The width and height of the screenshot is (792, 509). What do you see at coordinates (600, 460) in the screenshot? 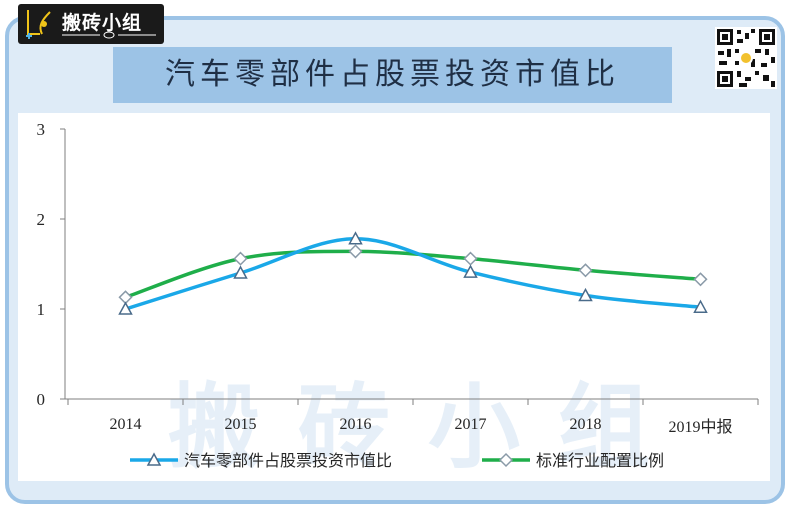
I see `legend-label-2: 标准行业配置比例` at bounding box center [600, 460].